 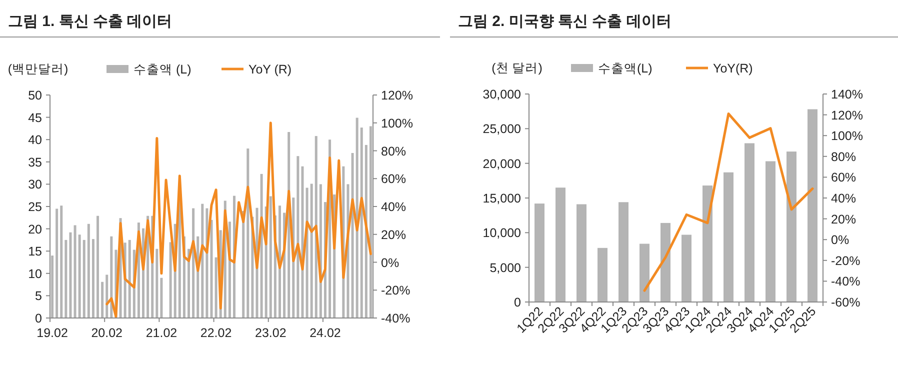 What do you see at coordinates (35, 140) in the screenshot?
I see `y-tick-label: 40` at bounding box center [35, 140].